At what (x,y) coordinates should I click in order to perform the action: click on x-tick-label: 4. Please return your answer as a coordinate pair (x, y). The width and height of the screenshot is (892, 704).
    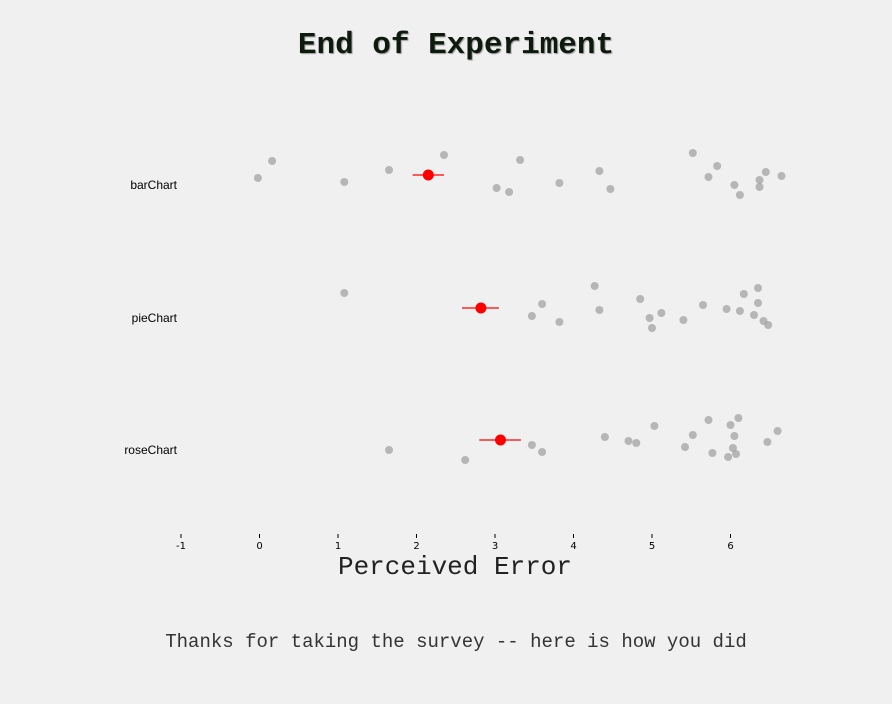
    Looking at the image, I should click on (573, 546).